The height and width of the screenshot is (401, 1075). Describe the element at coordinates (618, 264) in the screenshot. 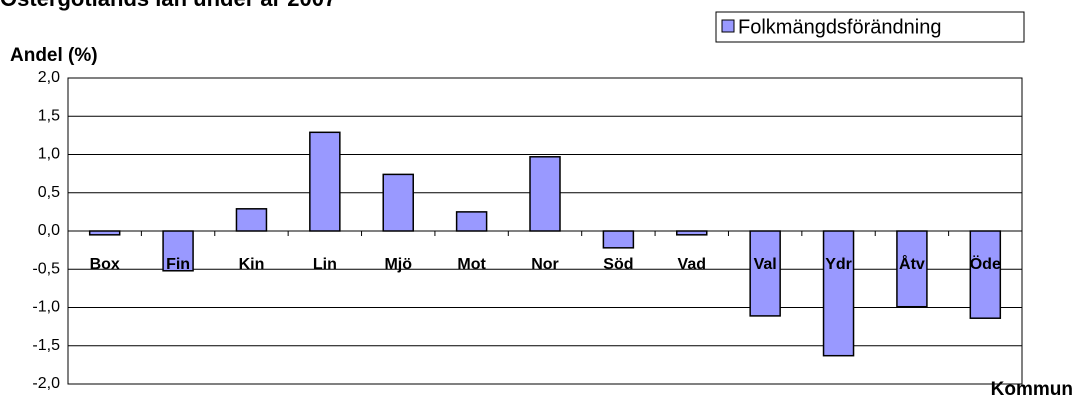

I see `x-tick-label: Söd` at that location.